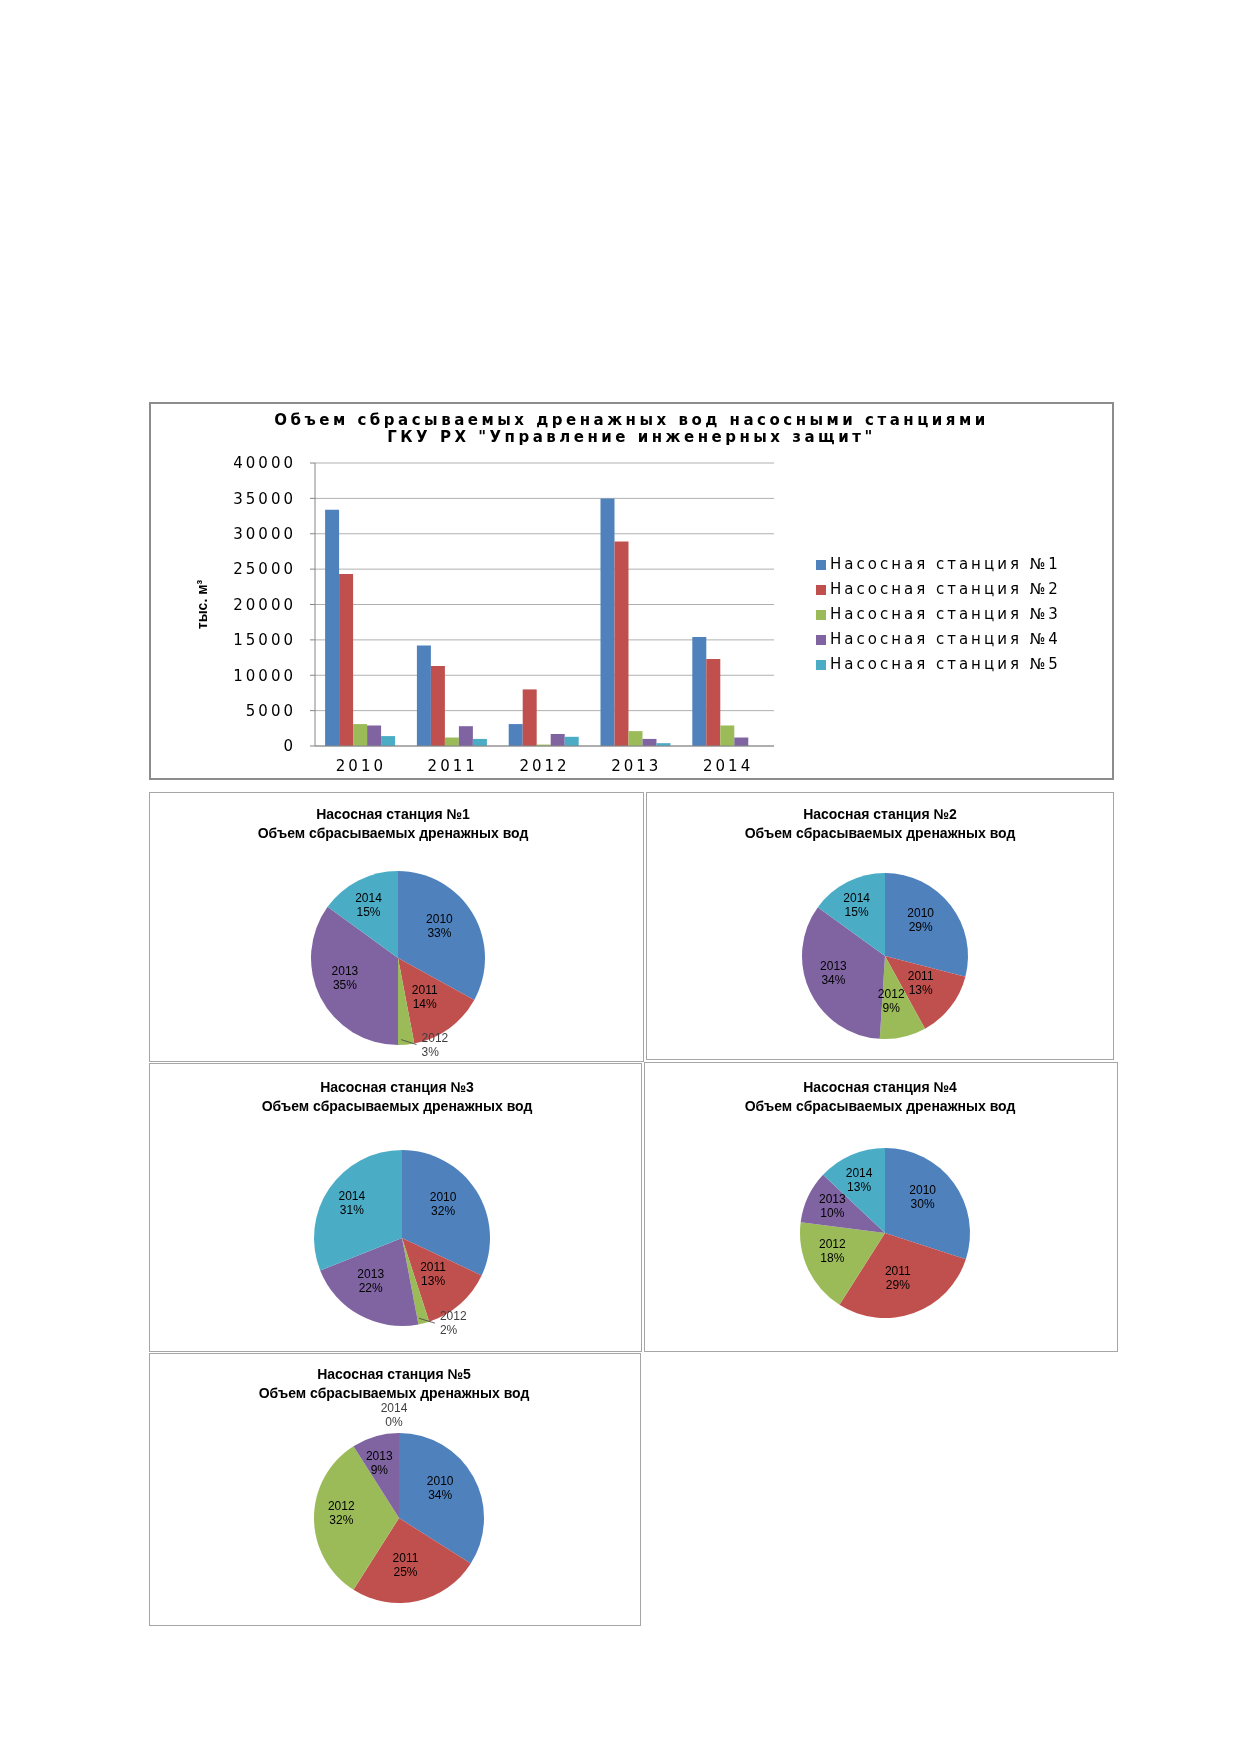 Image resolution: width=1239 pixels, height=1752 pixels. Describe the element at coordinates (631, 428) in the screenshot. I see `chart-title: Объем сбрасываемых дренажных вод насосными станциями ГКУ РХ "Управление инженерных защит"` at that location.